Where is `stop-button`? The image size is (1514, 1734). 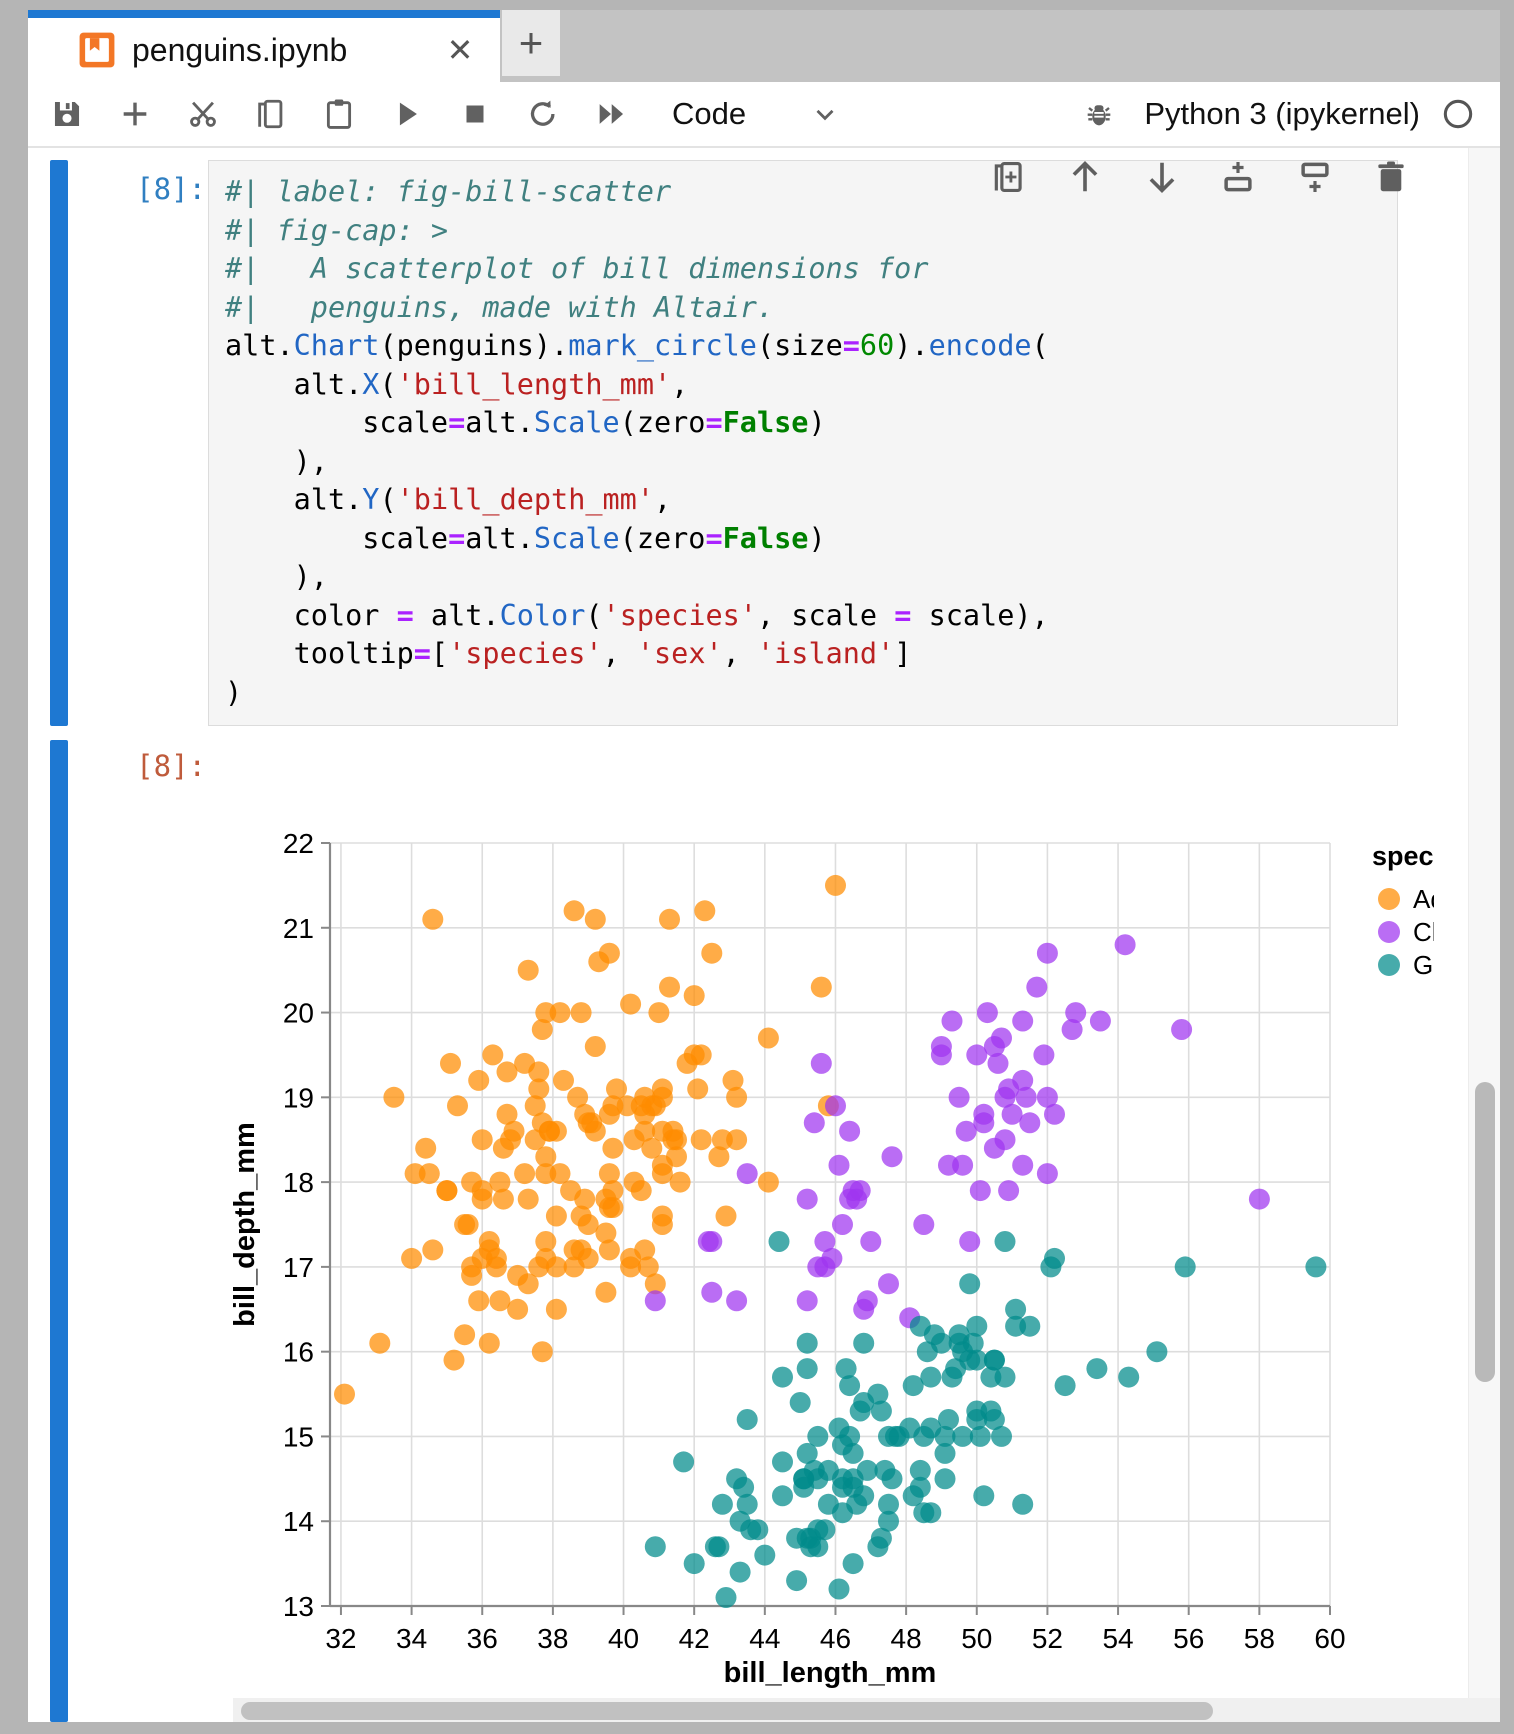 stop-button is located at coordinates (475, 114).